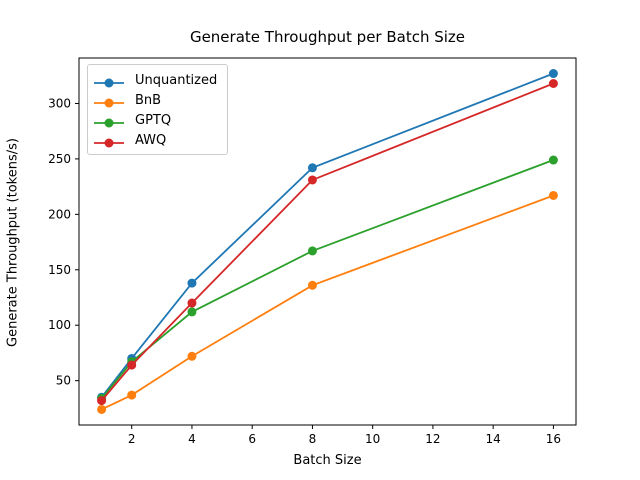  What do you see at coordinates (148, 100) in the screenshot?
I see `legend-label: BnB` at bounding box center [148, 100].